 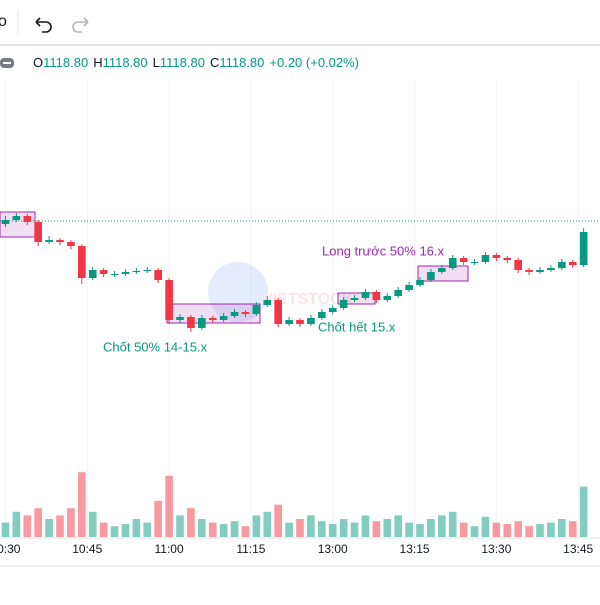 What do you see at coordinates (3, 21) in the screenshot?
I see `toolbar-icon: o` at bounding box center [3, 21].